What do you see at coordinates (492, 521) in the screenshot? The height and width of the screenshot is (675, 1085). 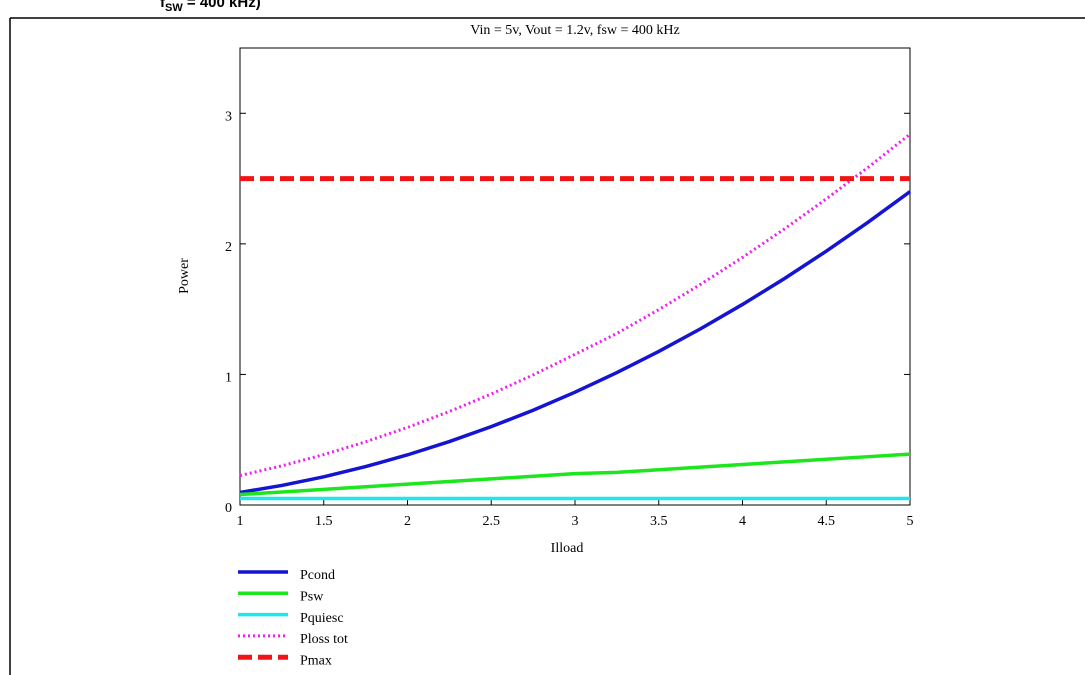 I see `x-tick-label: 2.5` at bounding box center [492, 521].